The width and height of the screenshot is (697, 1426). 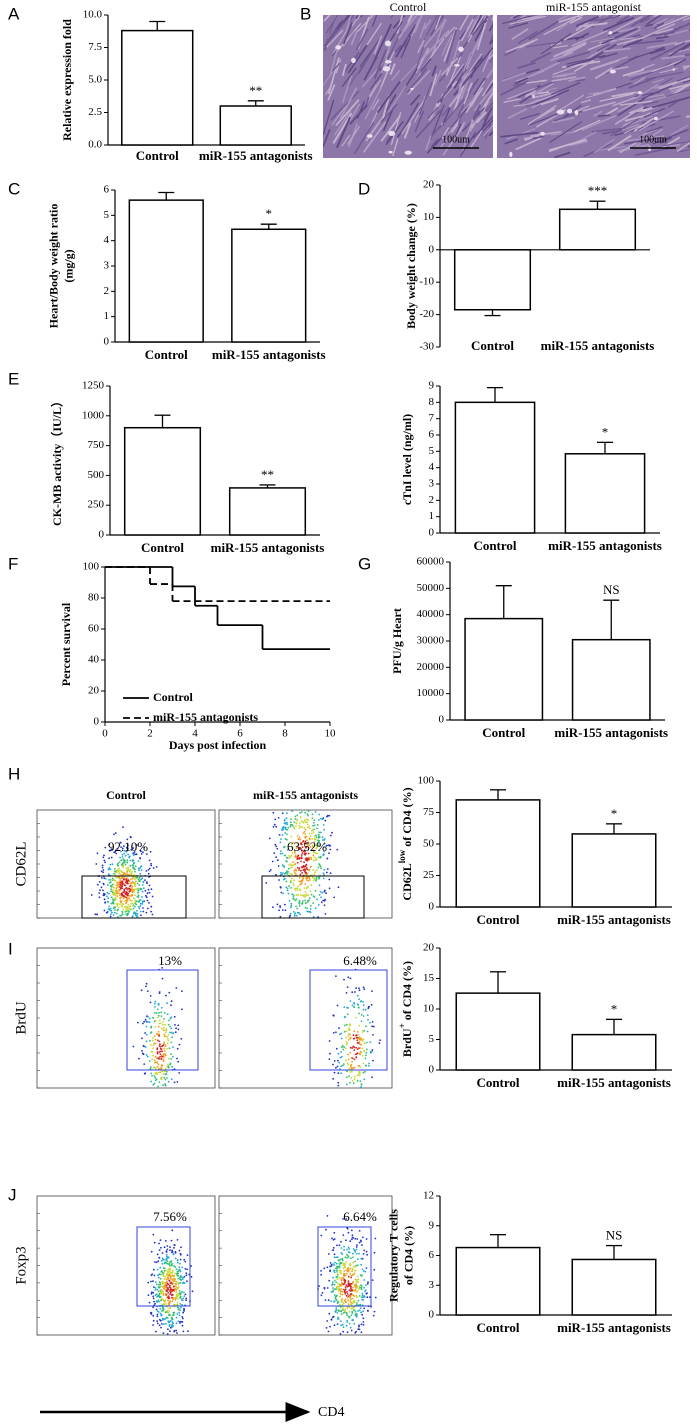 I want to click on y-tick-label: 7, so click(x=432, y=418).